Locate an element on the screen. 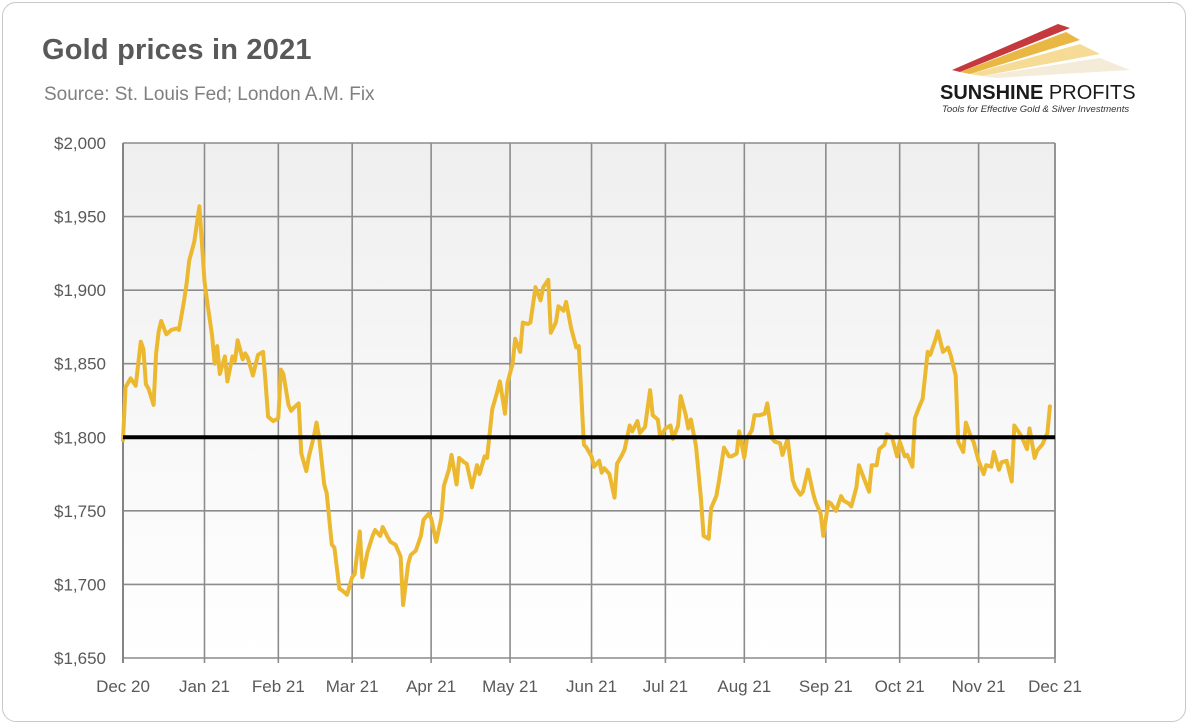  y-tick-label: $1,750 is located at coordinates (80, 511).